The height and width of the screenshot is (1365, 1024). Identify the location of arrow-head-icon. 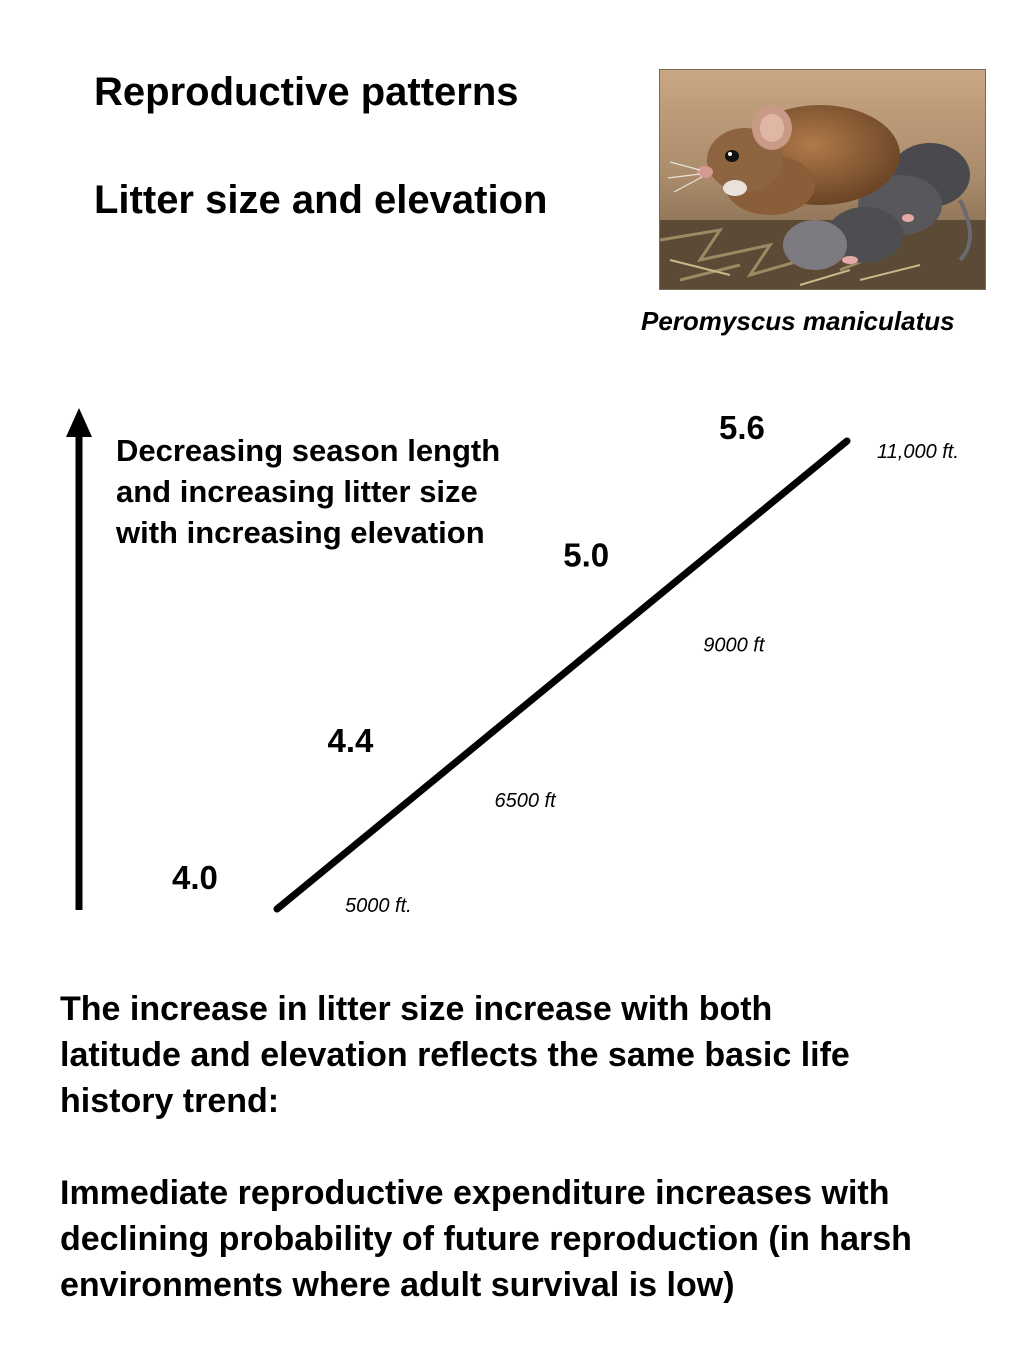
(79, 422).